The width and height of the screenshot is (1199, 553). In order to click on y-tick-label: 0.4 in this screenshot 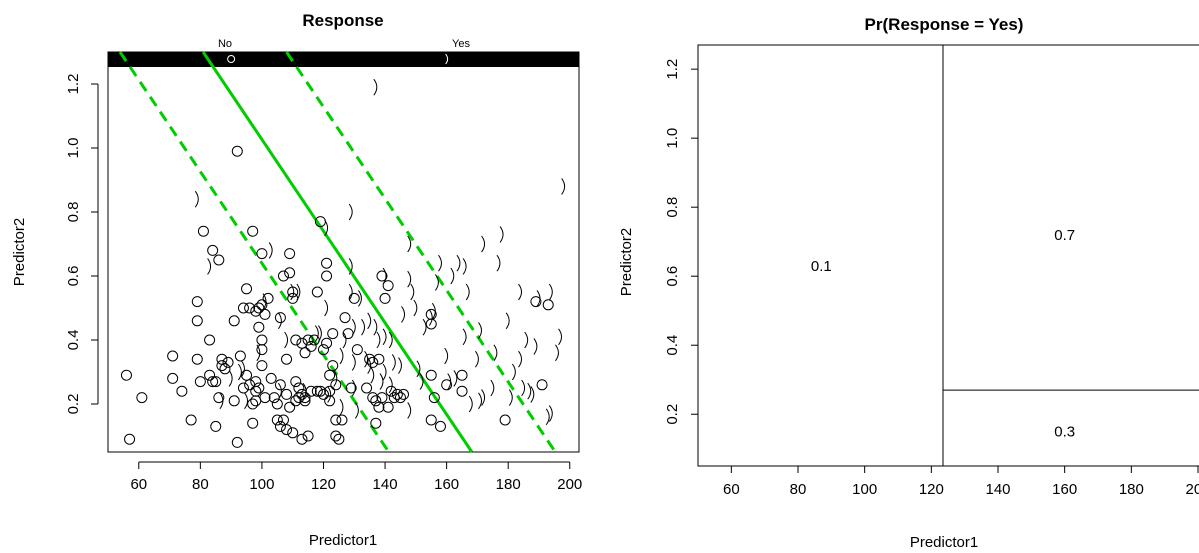, I will do `click(672, 345)`.